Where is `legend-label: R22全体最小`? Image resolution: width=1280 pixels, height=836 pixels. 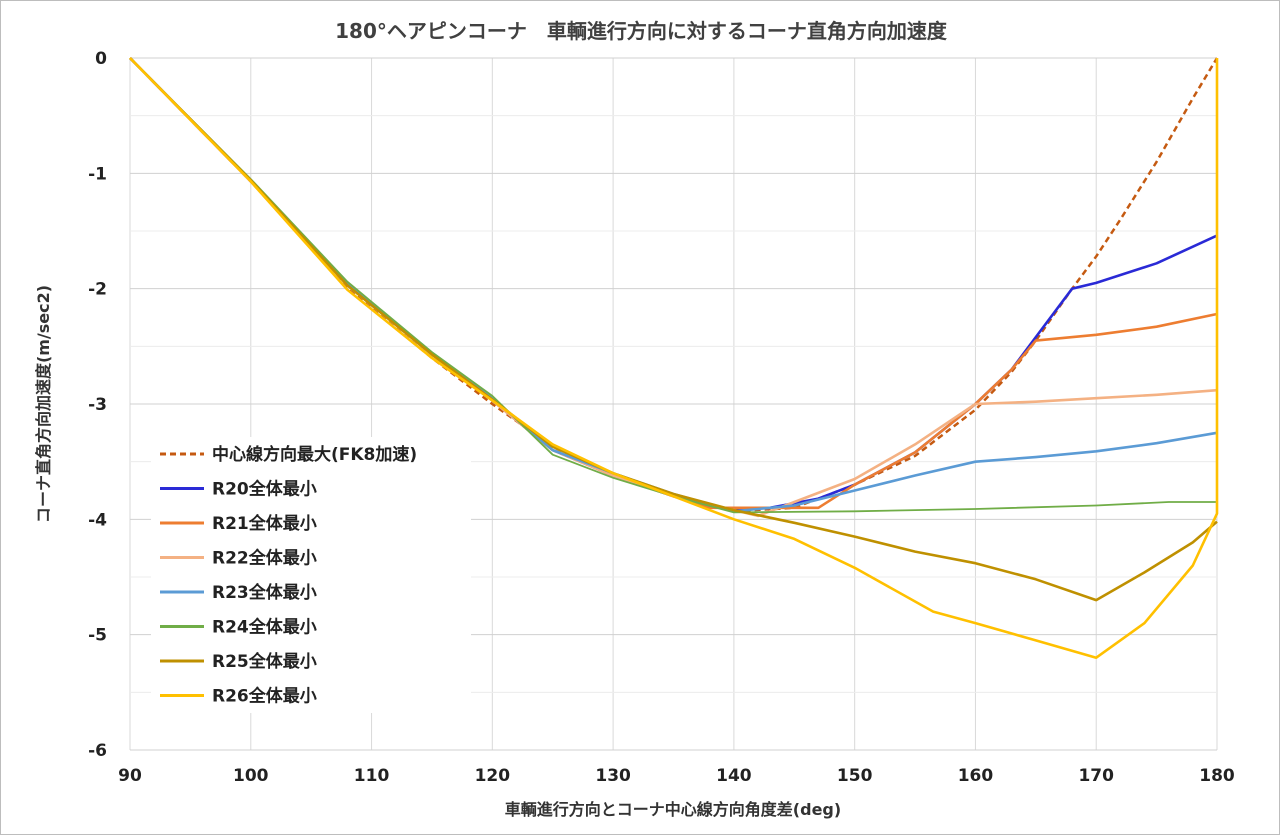 legend-label: R22全体最小 is located at coordinates (264, 558).